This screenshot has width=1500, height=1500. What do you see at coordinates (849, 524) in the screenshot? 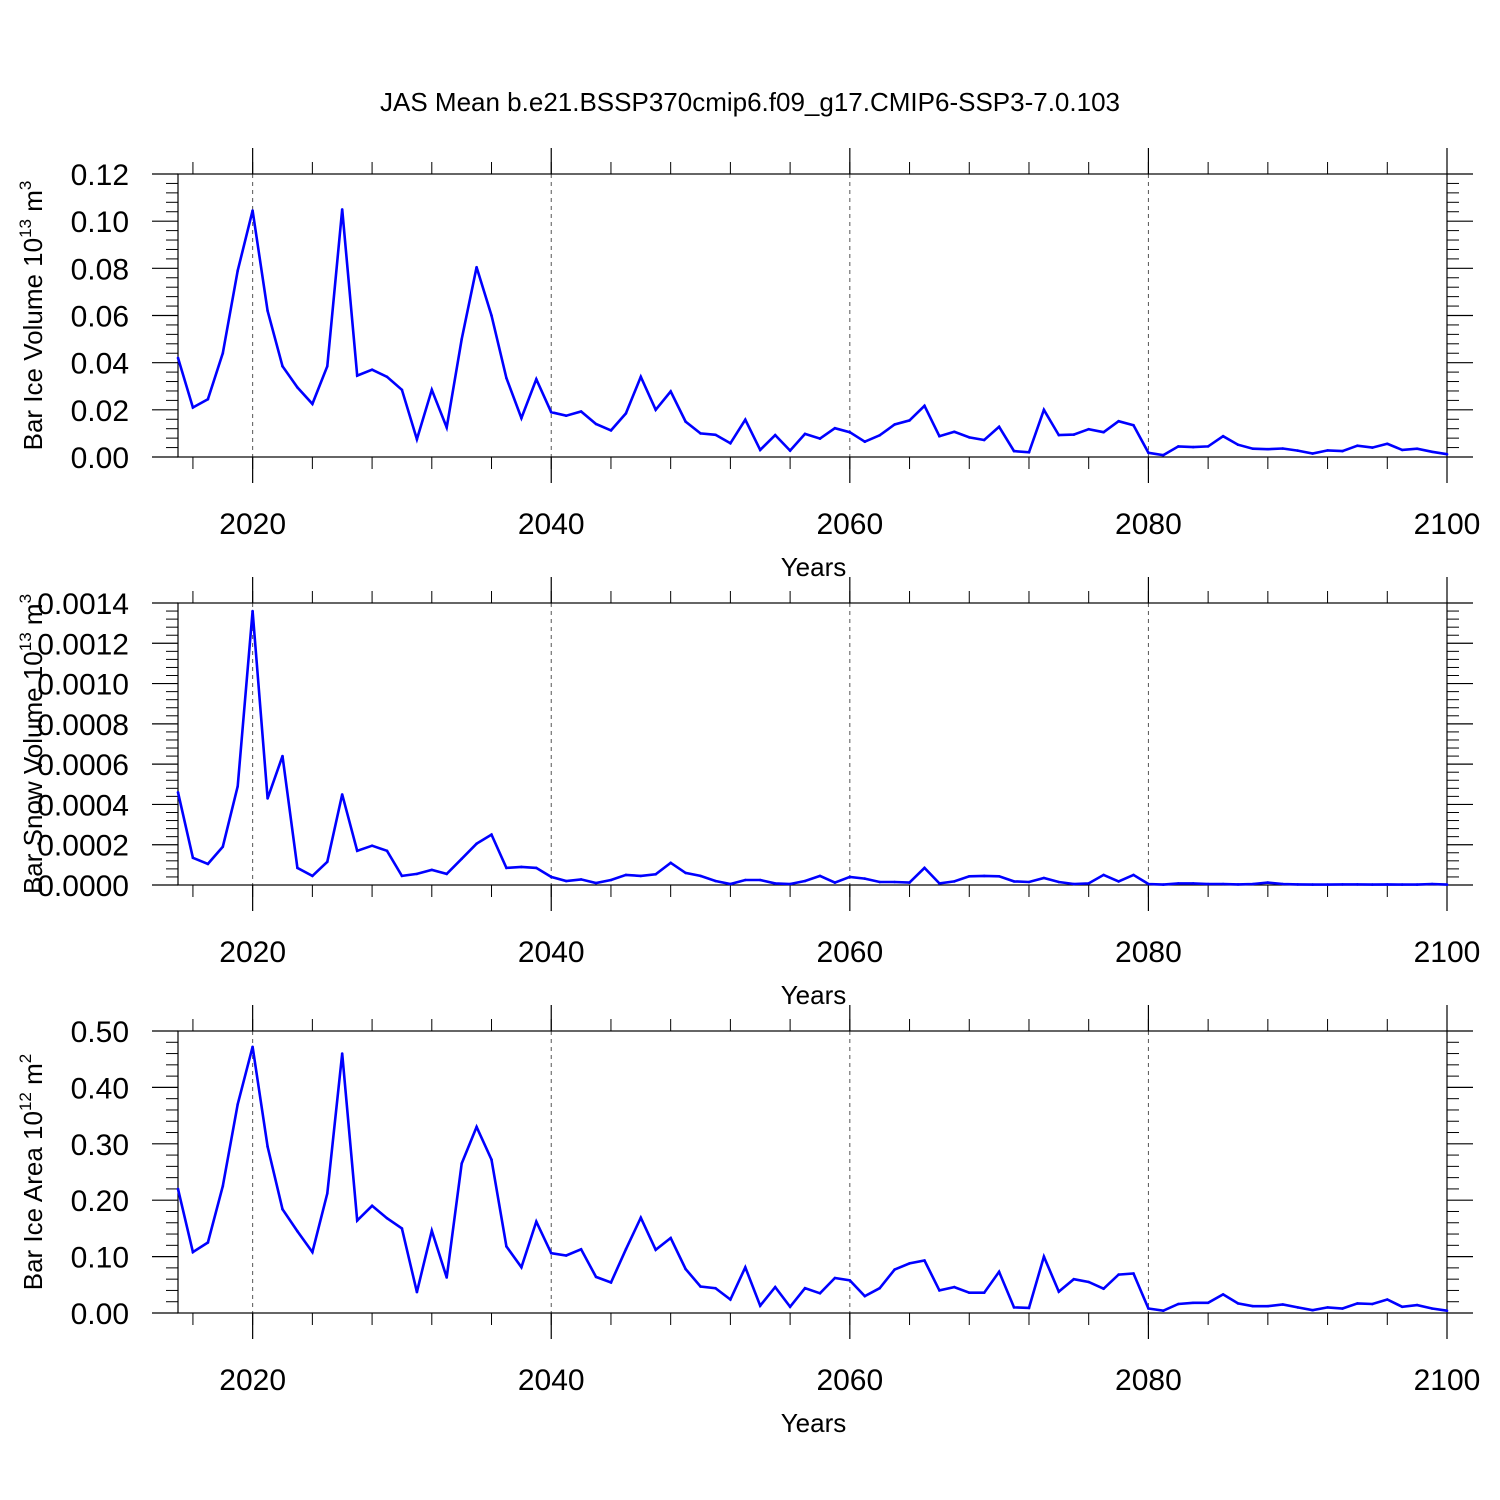
I see `x-tick-label: 2060` at bounding box center [849, 524].